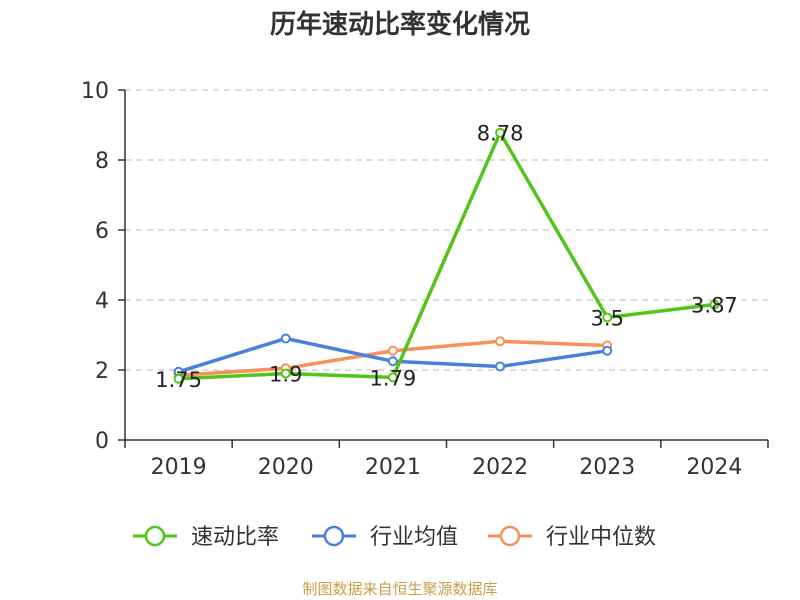  Describe the element at coordinates (102, 441) in the screenshot. I see `y-tick-label: 0` at that location.